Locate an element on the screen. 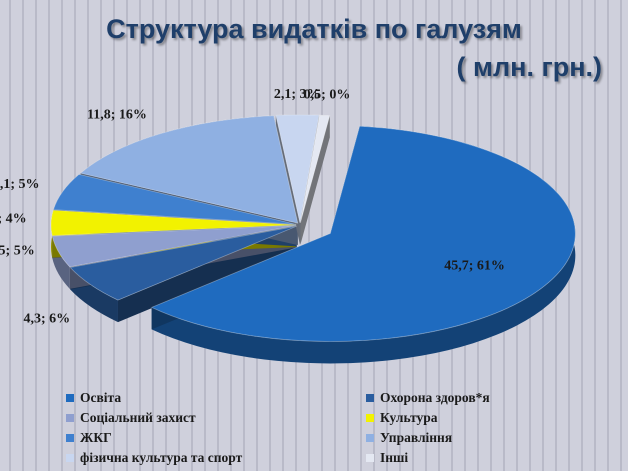 Image resolution: width=628 pixels, height=471 pixels. legend-item: Освіта is located at coordinates (216, 397).